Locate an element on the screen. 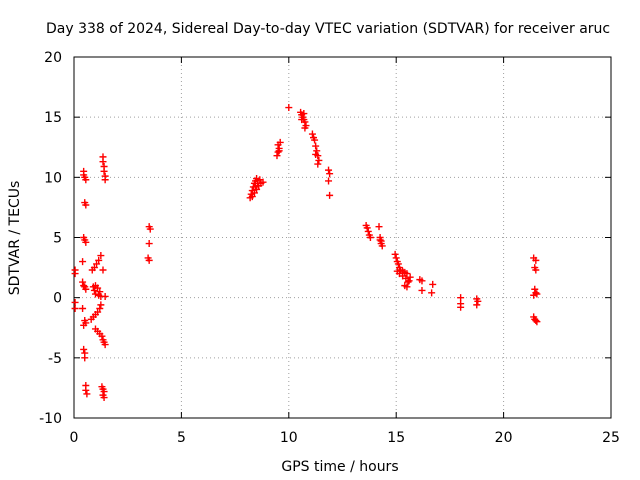  y-tick-label: 0 is located at coordinates (57, 299).